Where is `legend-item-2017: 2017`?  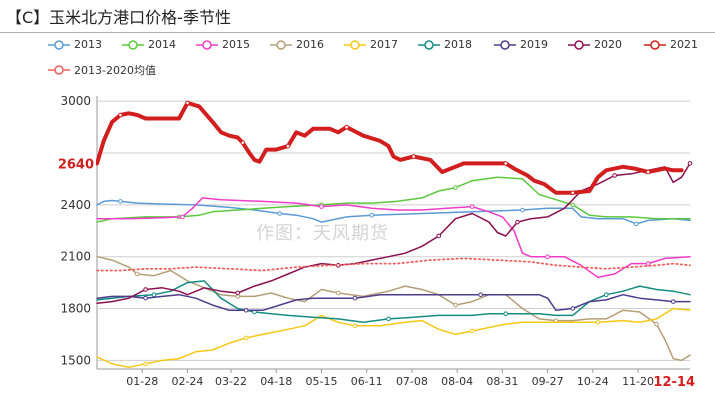
legend-item-2017: 2017 is located at coordinates (371, 44).